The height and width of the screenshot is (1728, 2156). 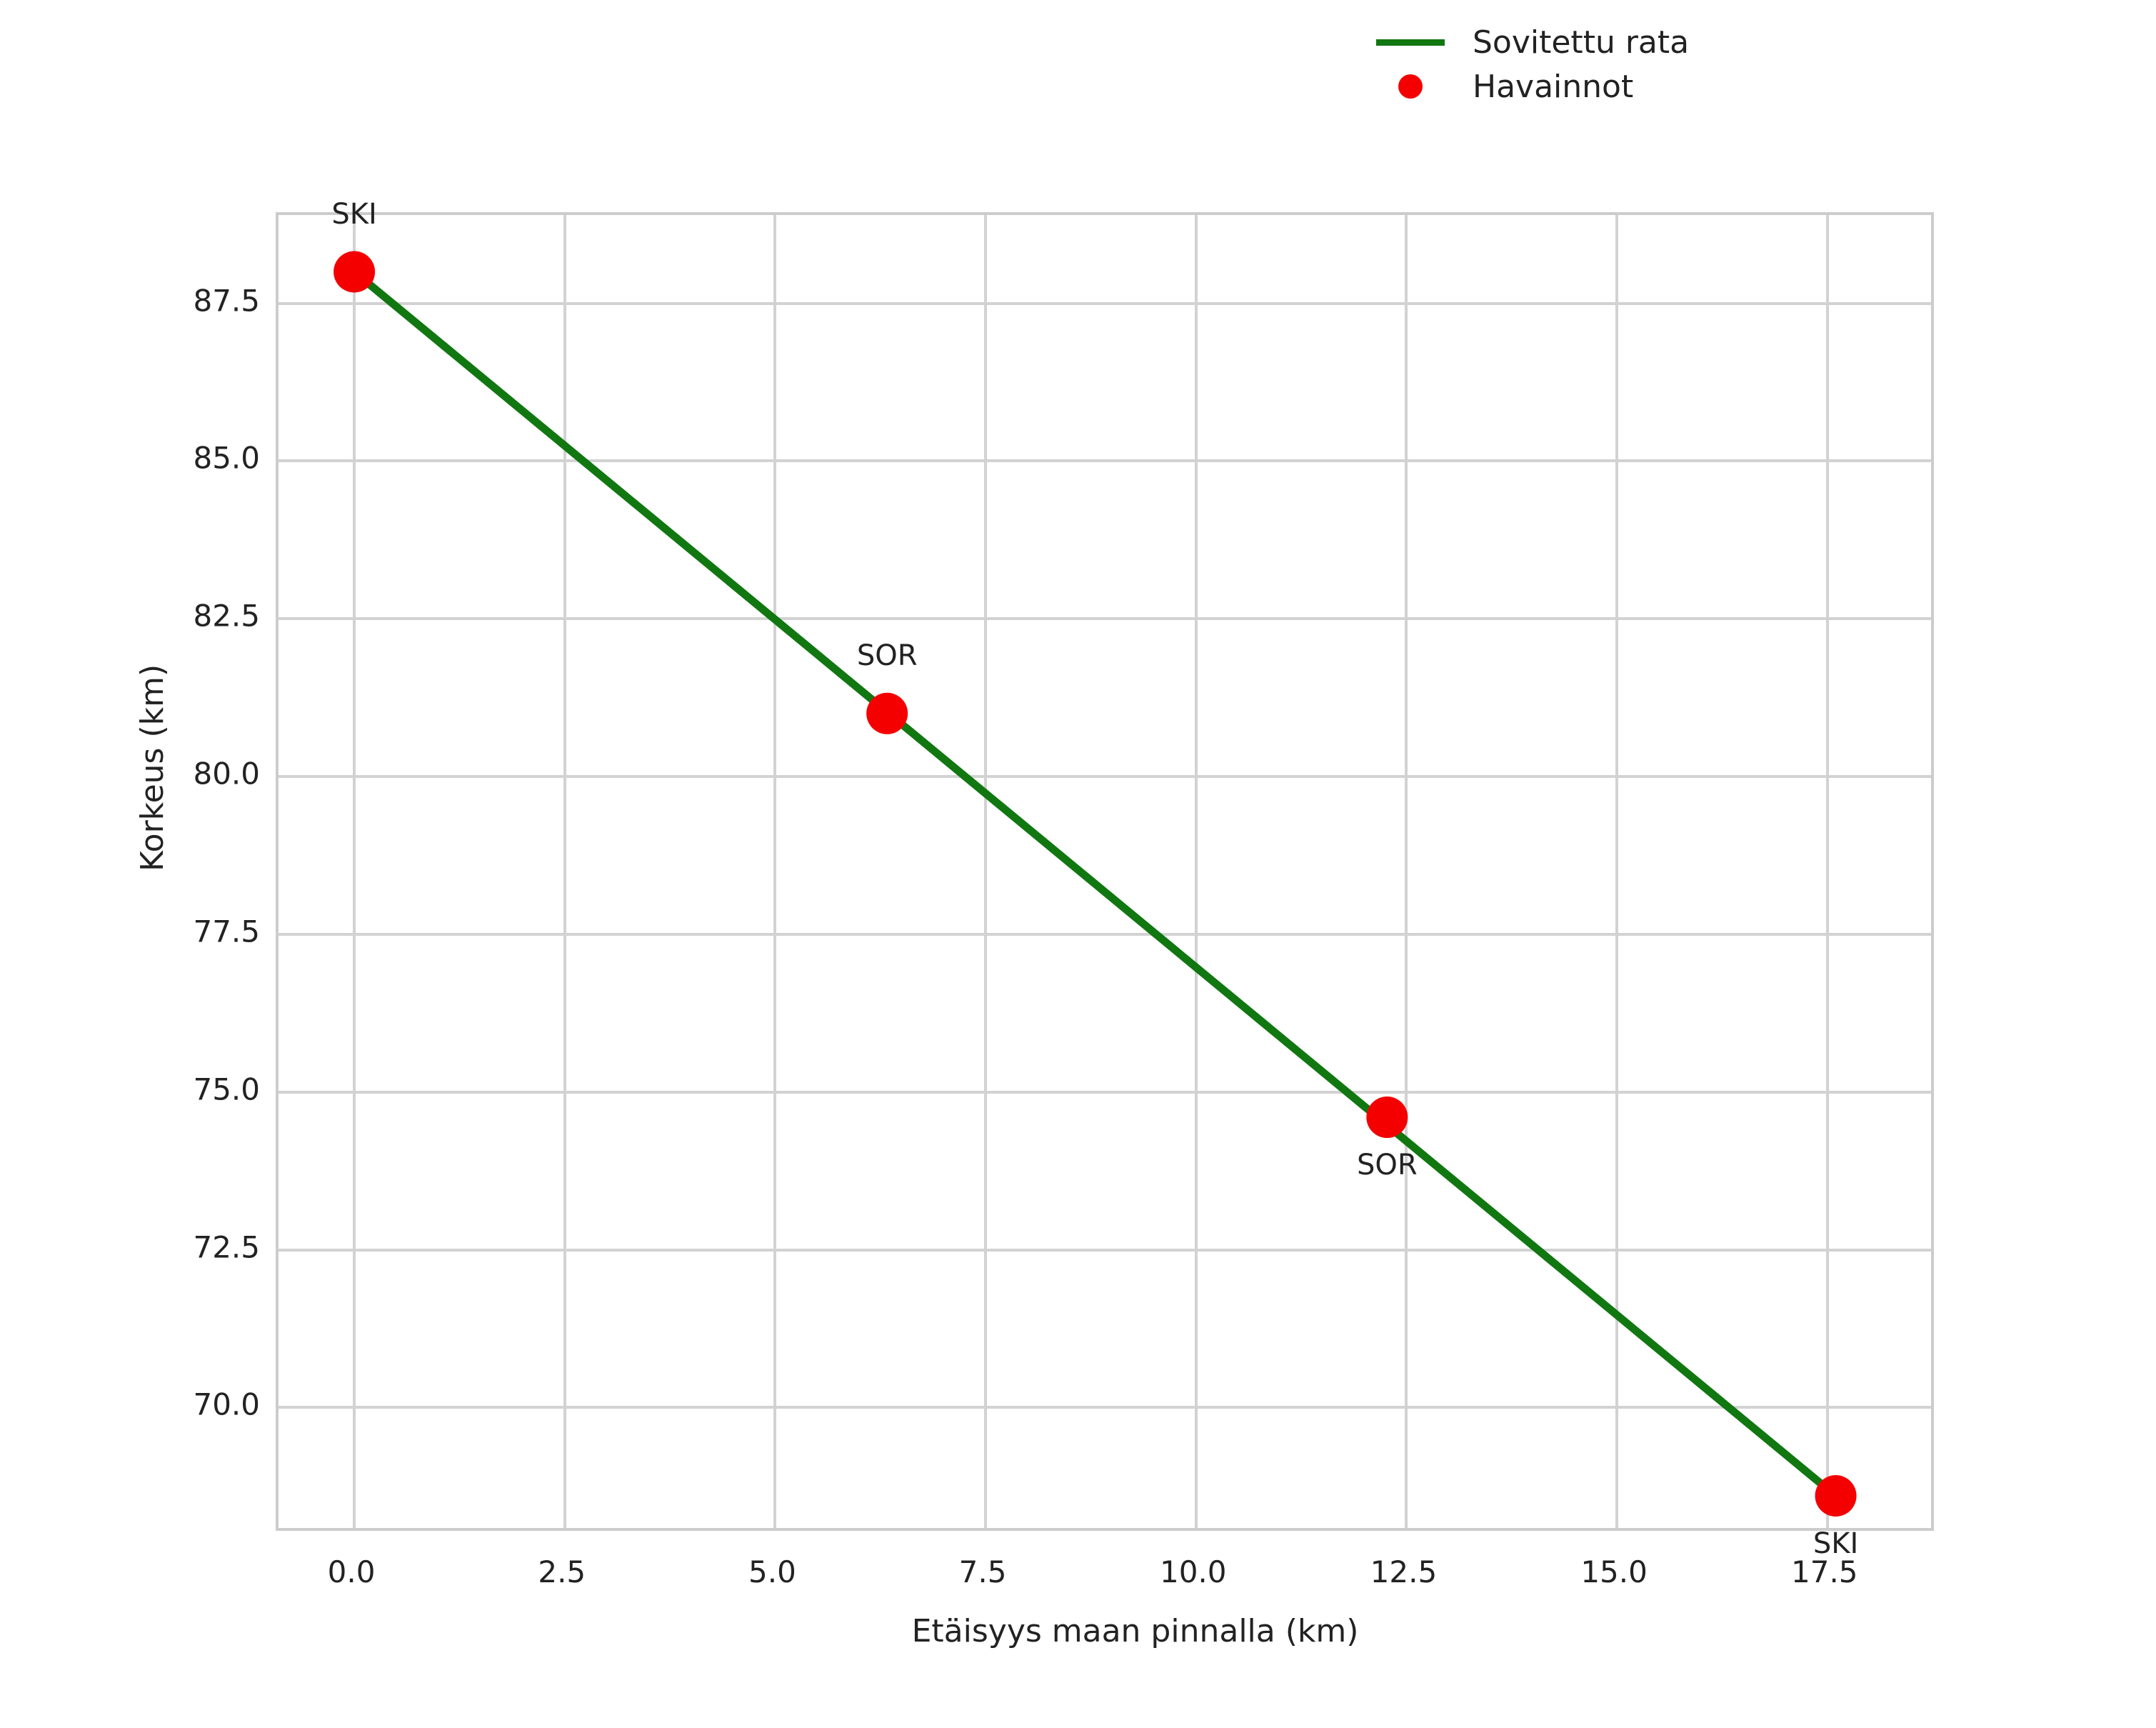 I want to click on chart-legend: Sovitettu rata Havainnot, so click(x=1527, y=64).